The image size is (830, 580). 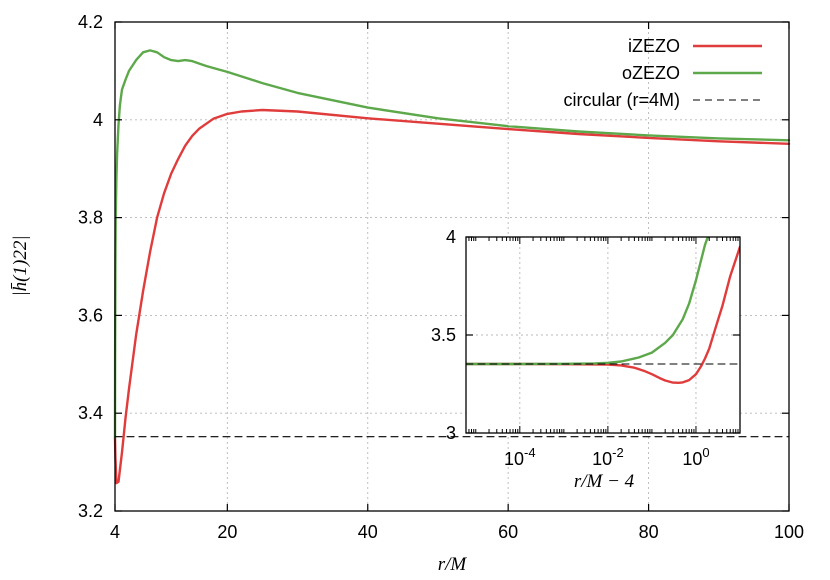 I want to click on inset-y-tick-label: 3, so click(x=451, y=433).